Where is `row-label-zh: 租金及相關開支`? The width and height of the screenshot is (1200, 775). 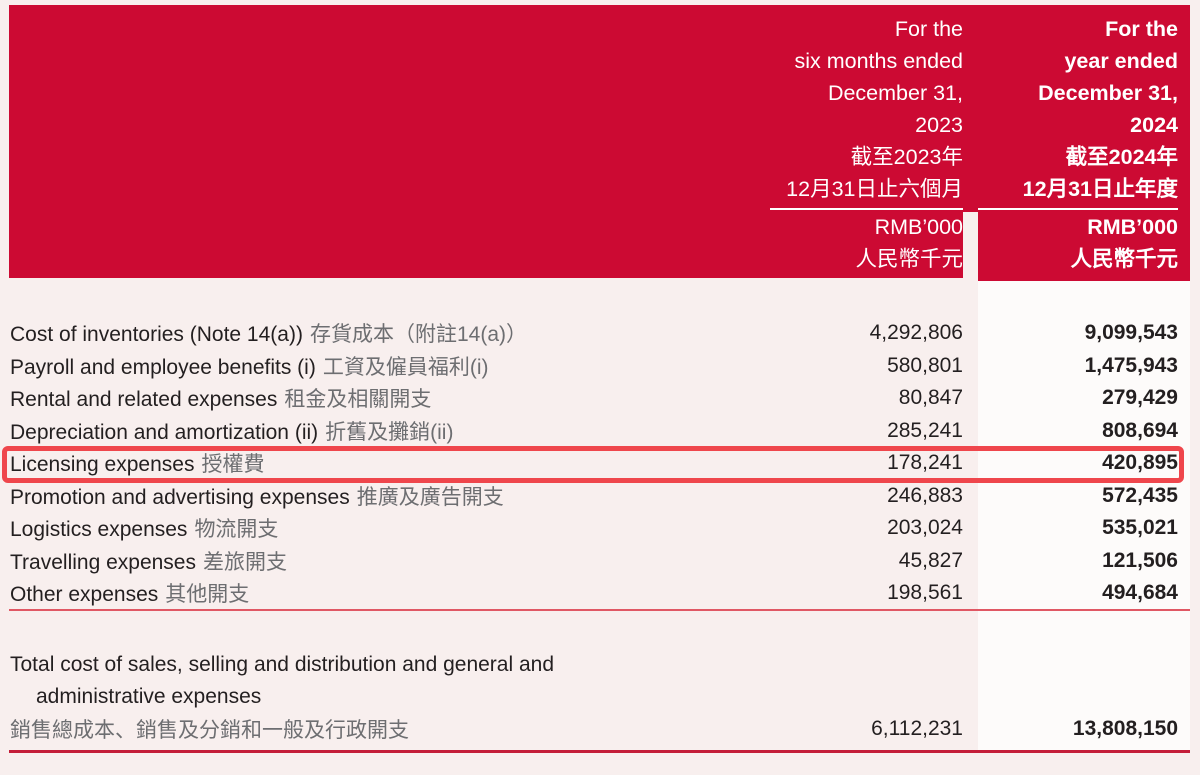 row-label-zh: 租金及相關開支 is located at coordinates (358, 400).